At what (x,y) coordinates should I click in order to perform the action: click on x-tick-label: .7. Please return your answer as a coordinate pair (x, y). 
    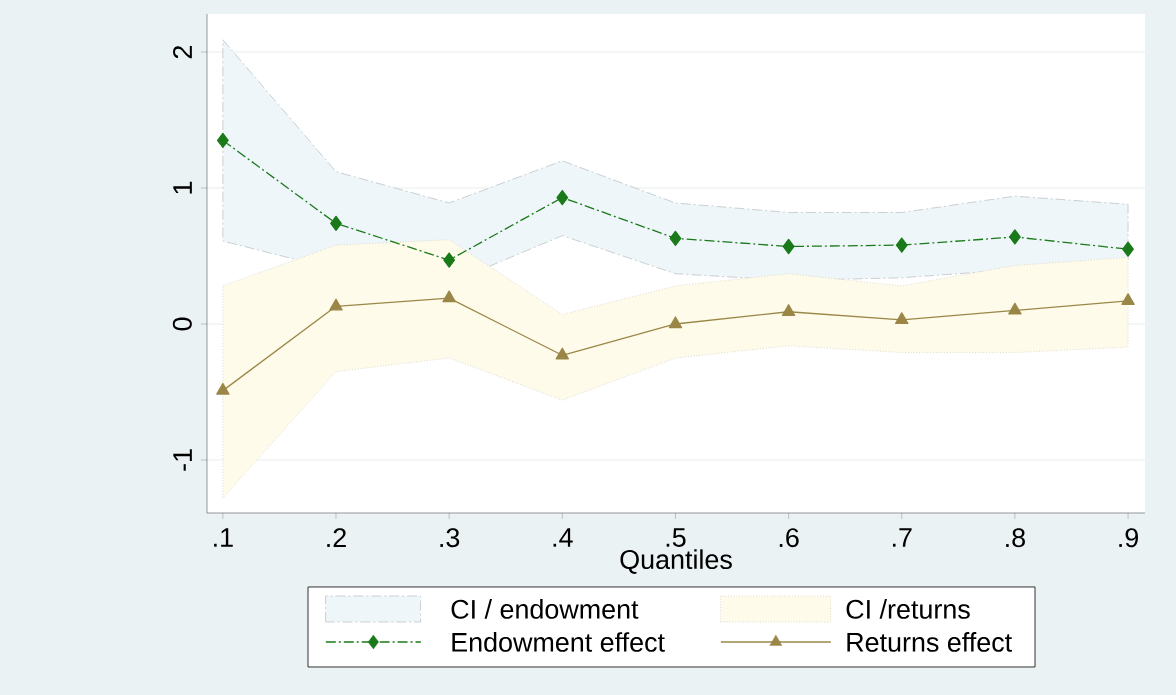
    Looking at the image, I should click on (902, 537).